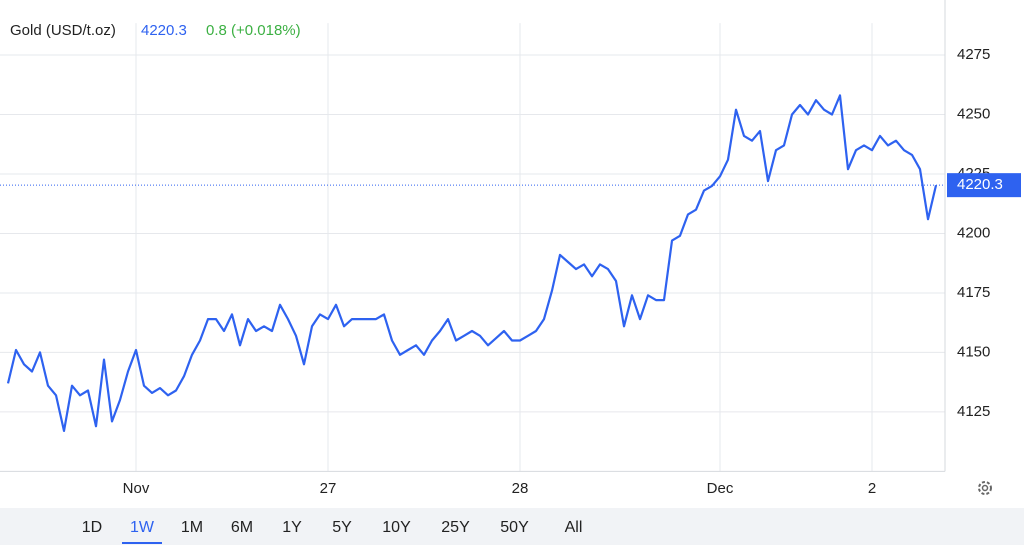 This screenshot has width=1024, height=545. I want to click on range-button: 1Y, so click(292, 527).